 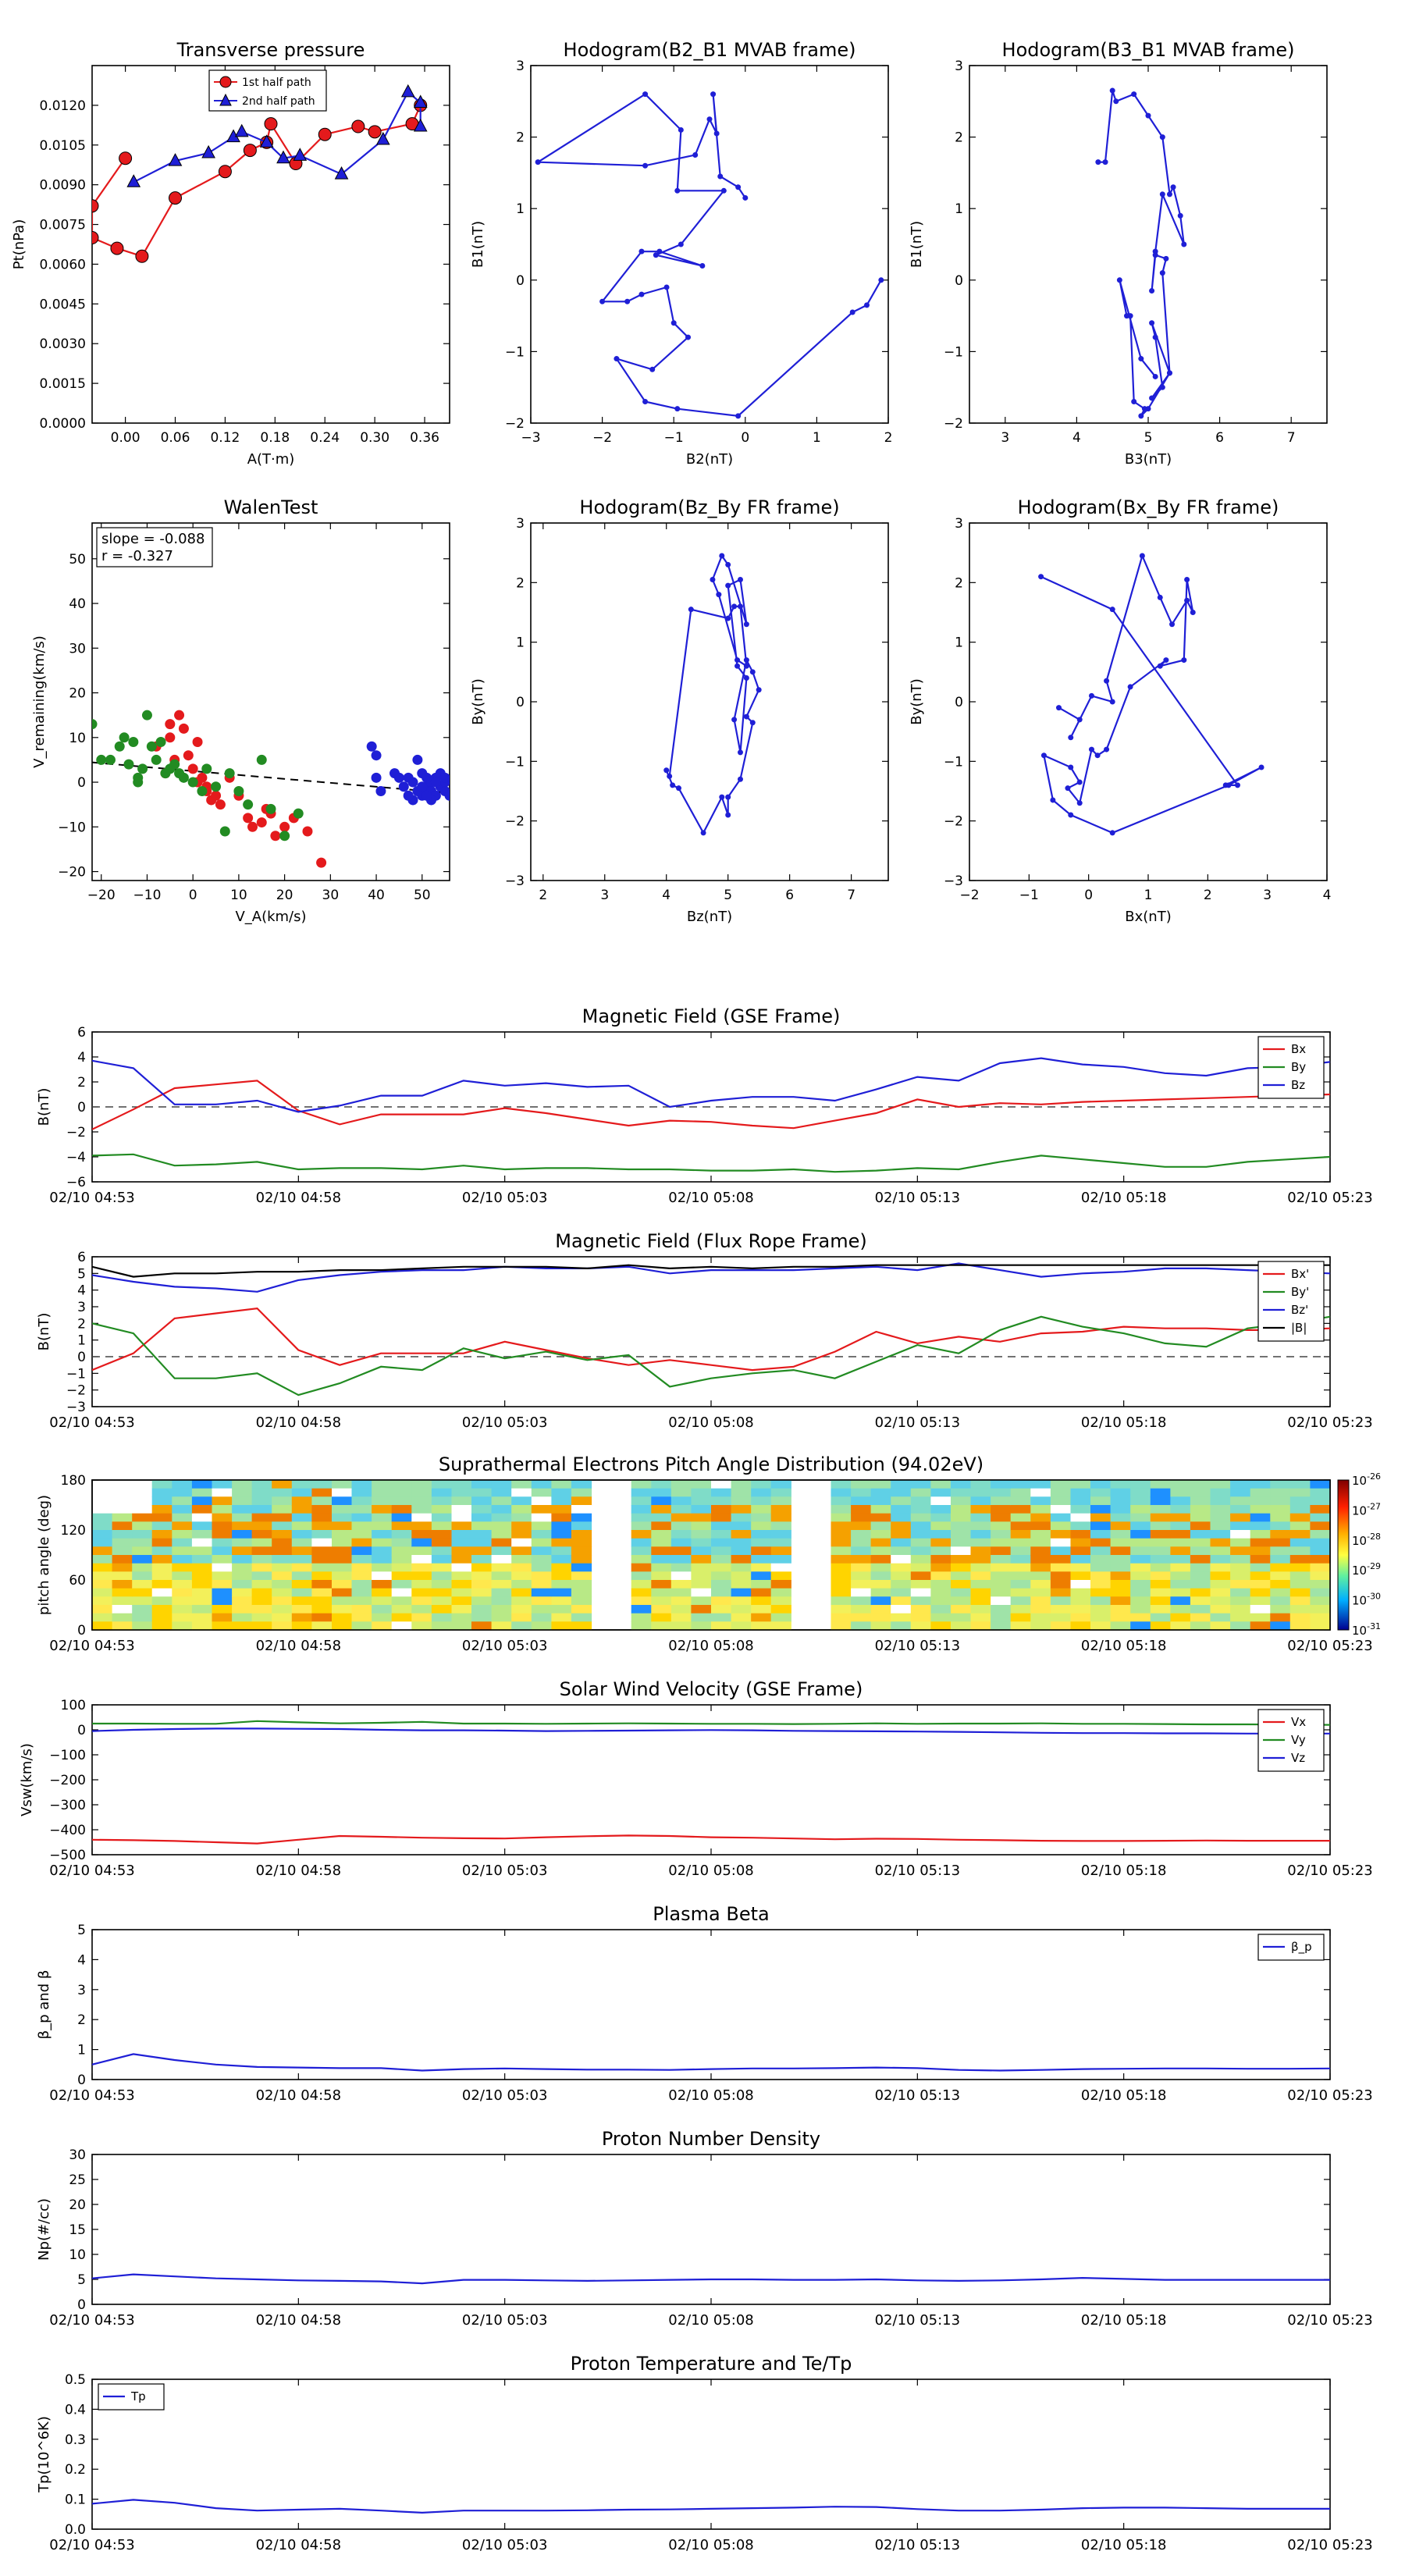 I want to click on colorbar-label-exp: -27, so click(x=1374, y=1506).